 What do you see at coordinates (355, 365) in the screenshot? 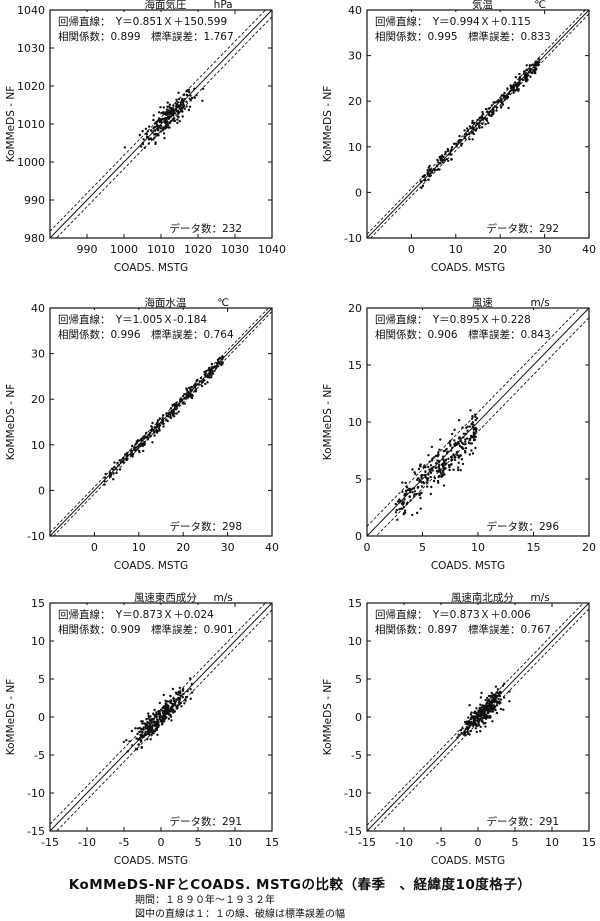
I see `y-tick-label: 15` at bounding box center [355, 365].